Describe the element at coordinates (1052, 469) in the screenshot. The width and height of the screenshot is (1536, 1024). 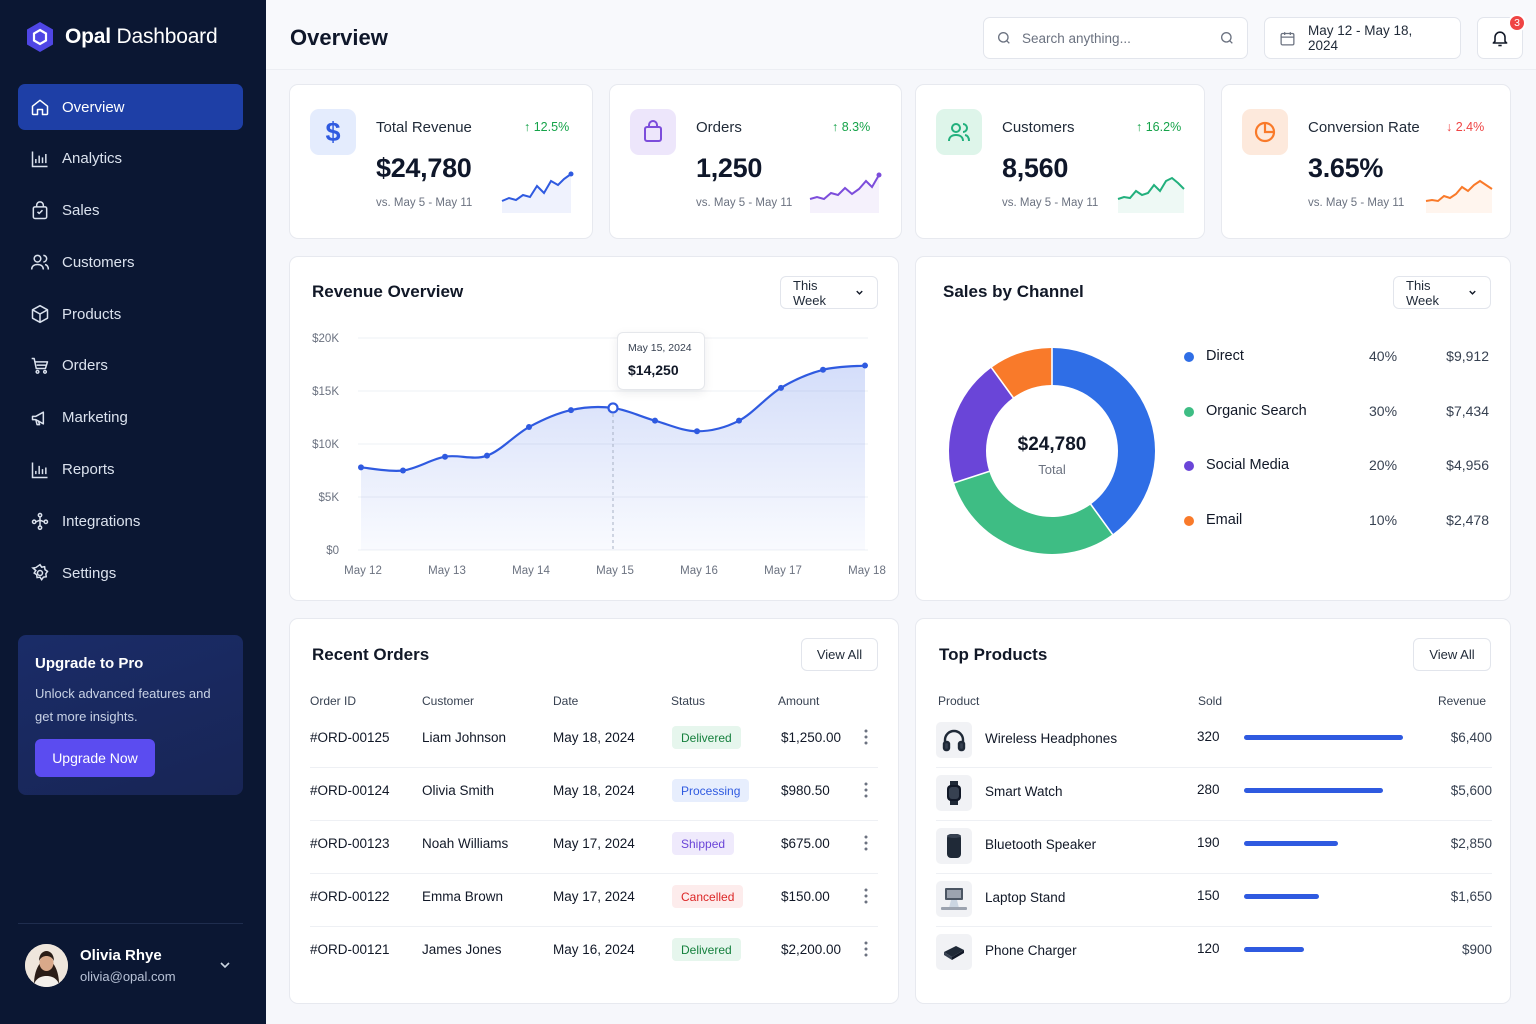
I see `donut-center-label: Total` at that location.